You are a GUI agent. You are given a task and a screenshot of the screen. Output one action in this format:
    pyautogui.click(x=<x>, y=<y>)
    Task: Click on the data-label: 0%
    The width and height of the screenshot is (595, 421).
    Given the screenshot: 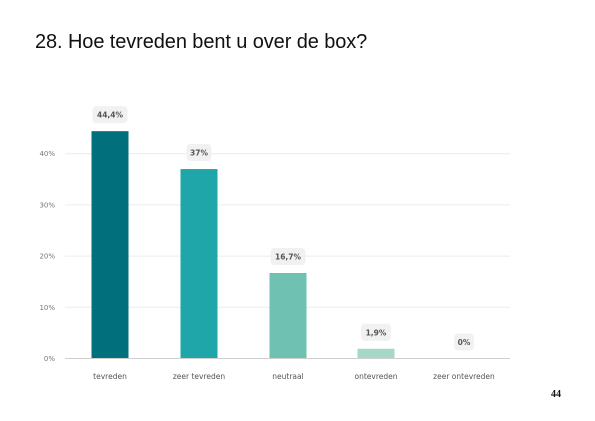 What is the action you would take?
    pyautogui.click(x=464, y=342)
    